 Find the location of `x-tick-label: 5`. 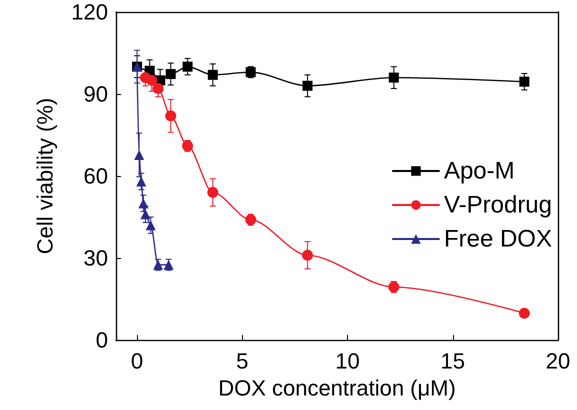

x-tick-label: 5 is located at coordinates (242, 361).